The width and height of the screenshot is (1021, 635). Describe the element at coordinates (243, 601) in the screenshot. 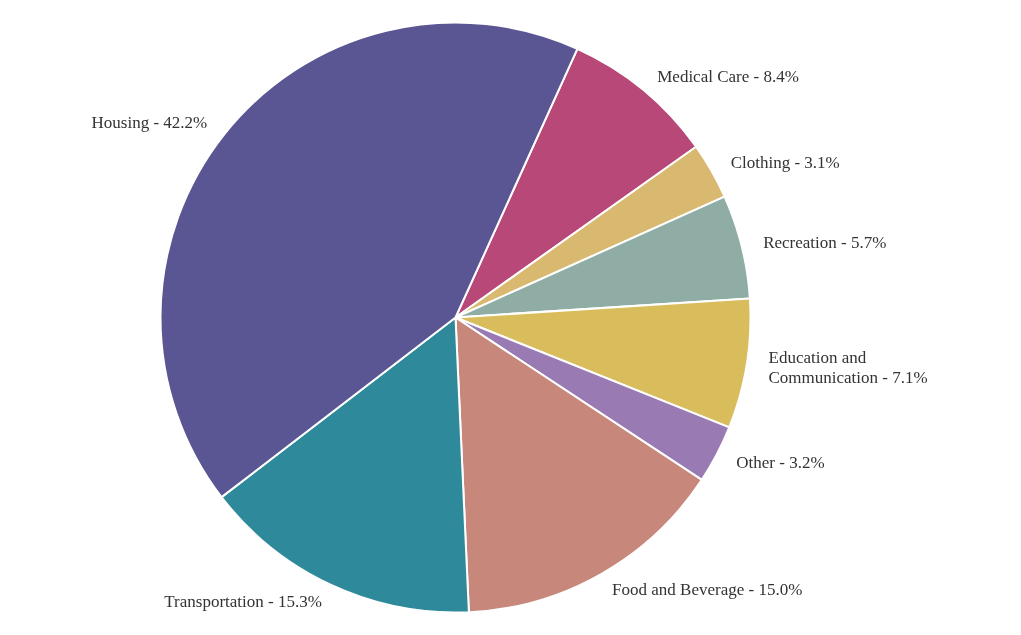

I see `slice-label: Transportation - 15.3%` at that location.